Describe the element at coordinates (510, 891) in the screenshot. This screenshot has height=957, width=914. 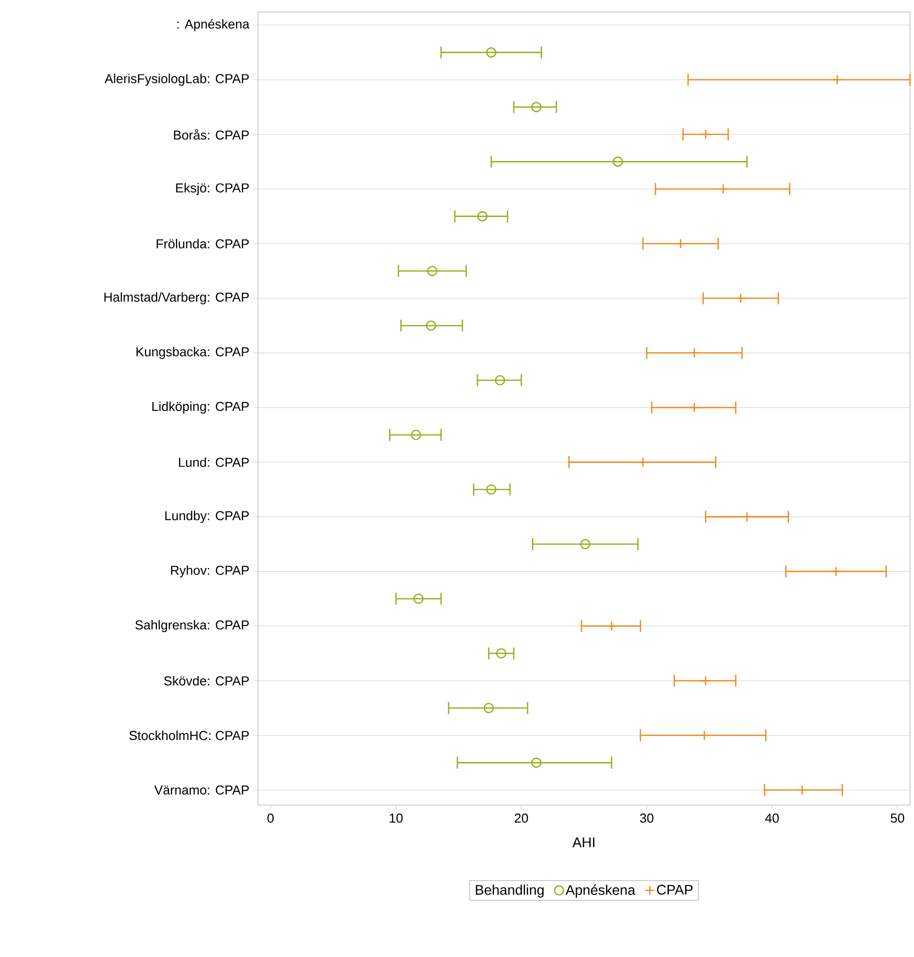
I see `legend-title: Behandling` at that location.